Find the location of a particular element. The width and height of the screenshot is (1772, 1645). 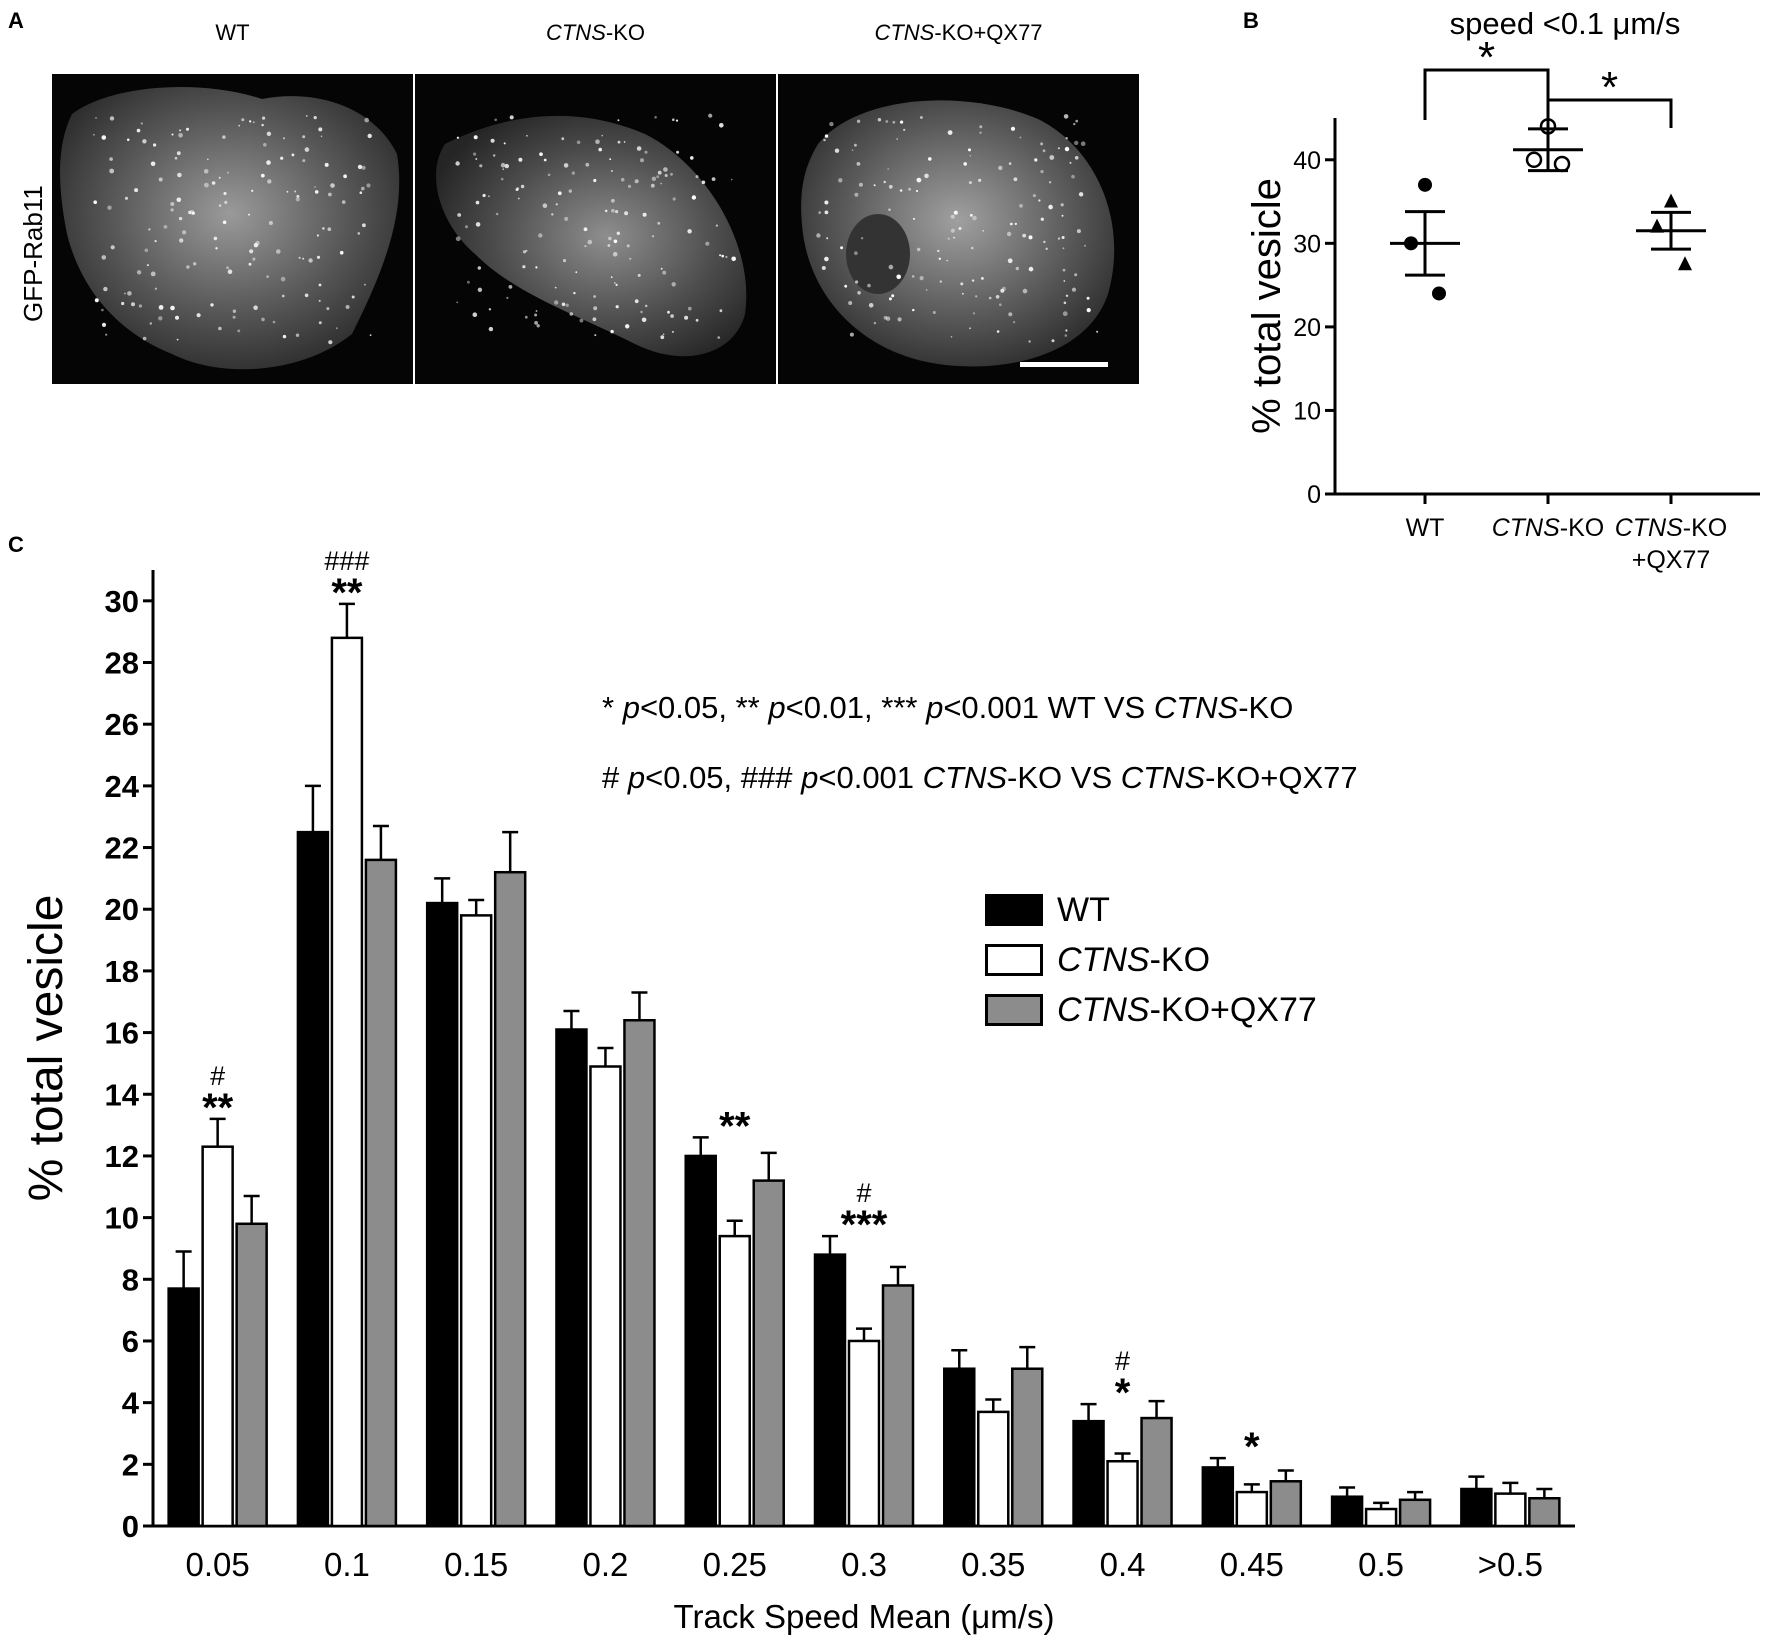

c-x-tick-label: 0.05 is located at coordinates (218, 1564).